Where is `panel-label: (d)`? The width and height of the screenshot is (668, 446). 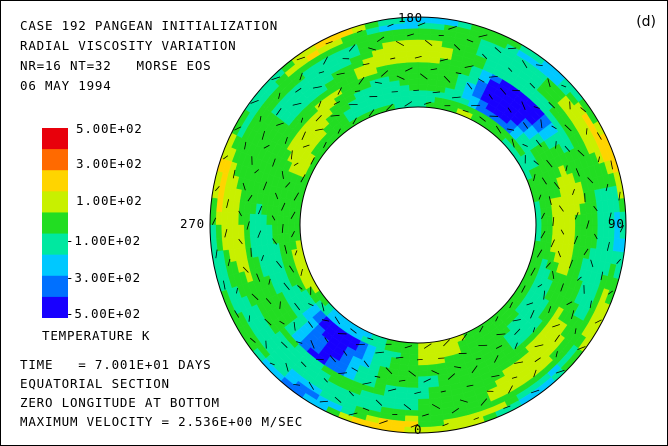 panel-label: (d) is located at coordinates (646, 22).